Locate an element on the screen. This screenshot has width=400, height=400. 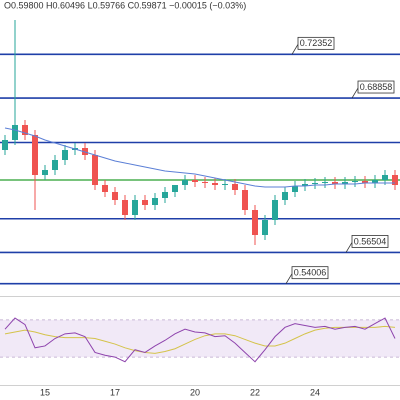
rsi-band is located at coordinates (200, 338).